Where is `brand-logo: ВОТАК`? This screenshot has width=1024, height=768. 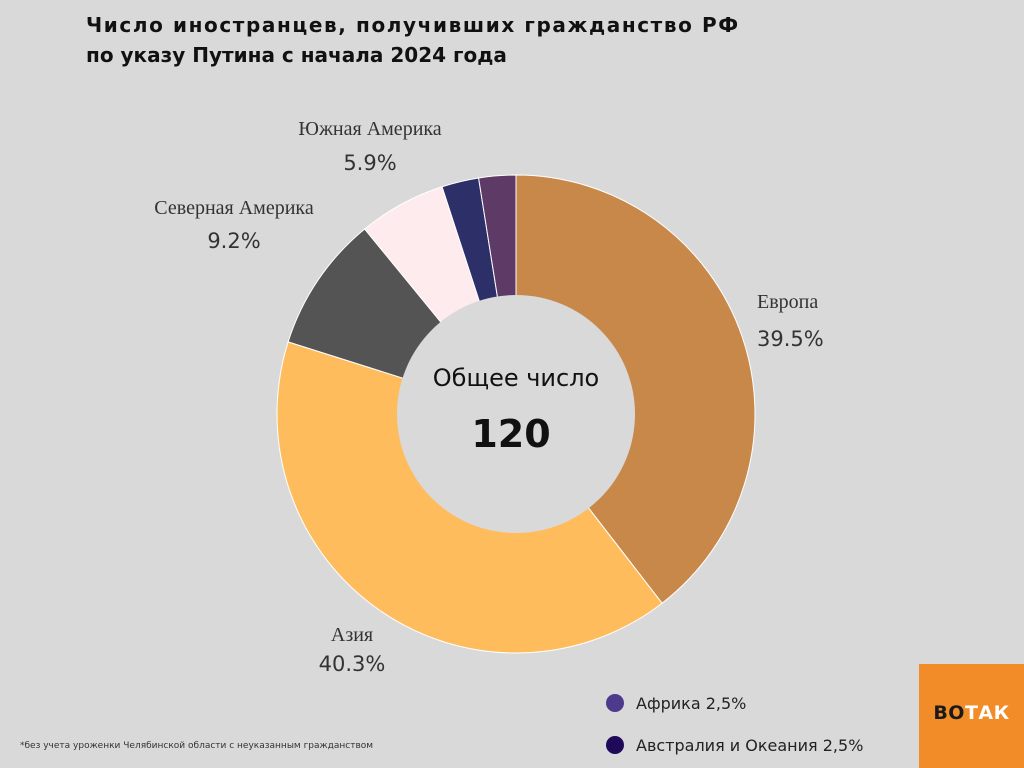 brand-logo: ВОТАК is located at coordinates (971, 716).